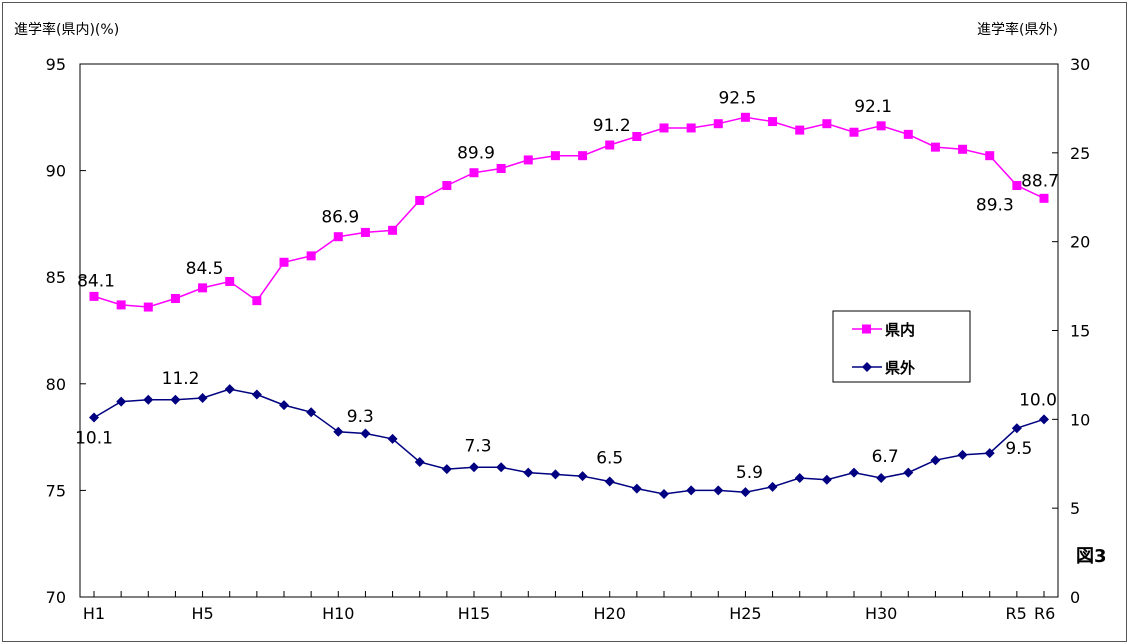 The image size is (1129, 644). Describe the element at coordinates (866, 329) in the screenshot. I see `legend-marker` at that location.